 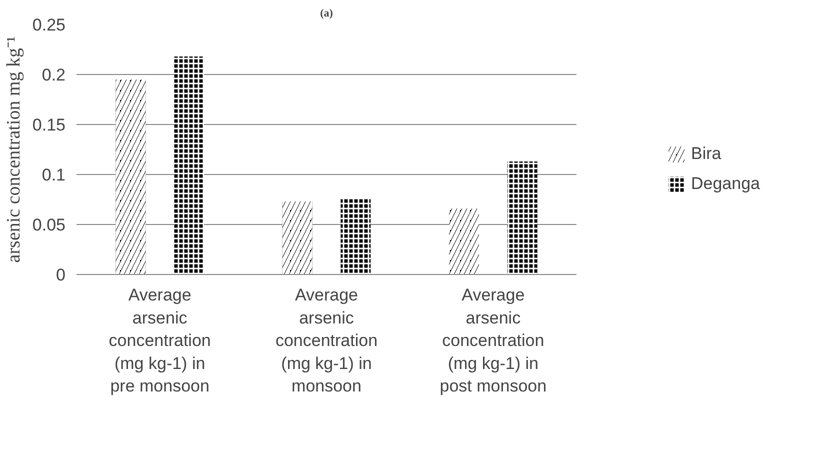 What do you see at coordinates (13, 149) in the screenshot?
I see `y-axis-title: arsenic concentration mg kg⁻¹` at bounding box center [13, 149].